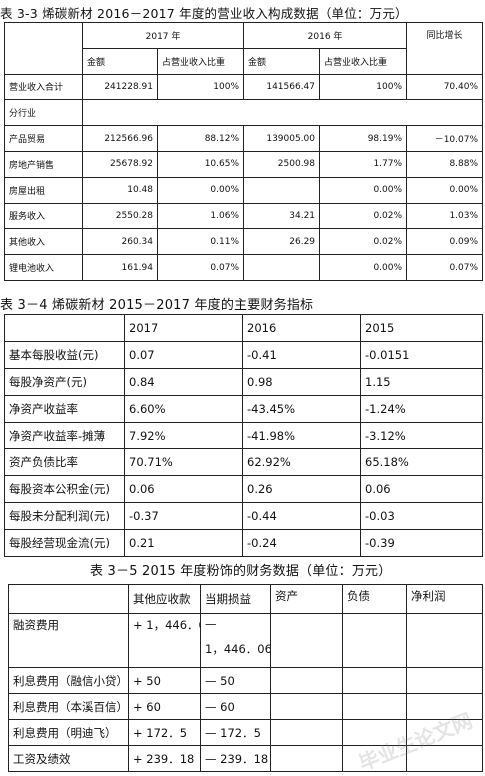 The image size is (485, 776). I want to click on table-row: 净资产收益率-摊薄 7.92% -41.98% -3.12%, so click(243, 435).